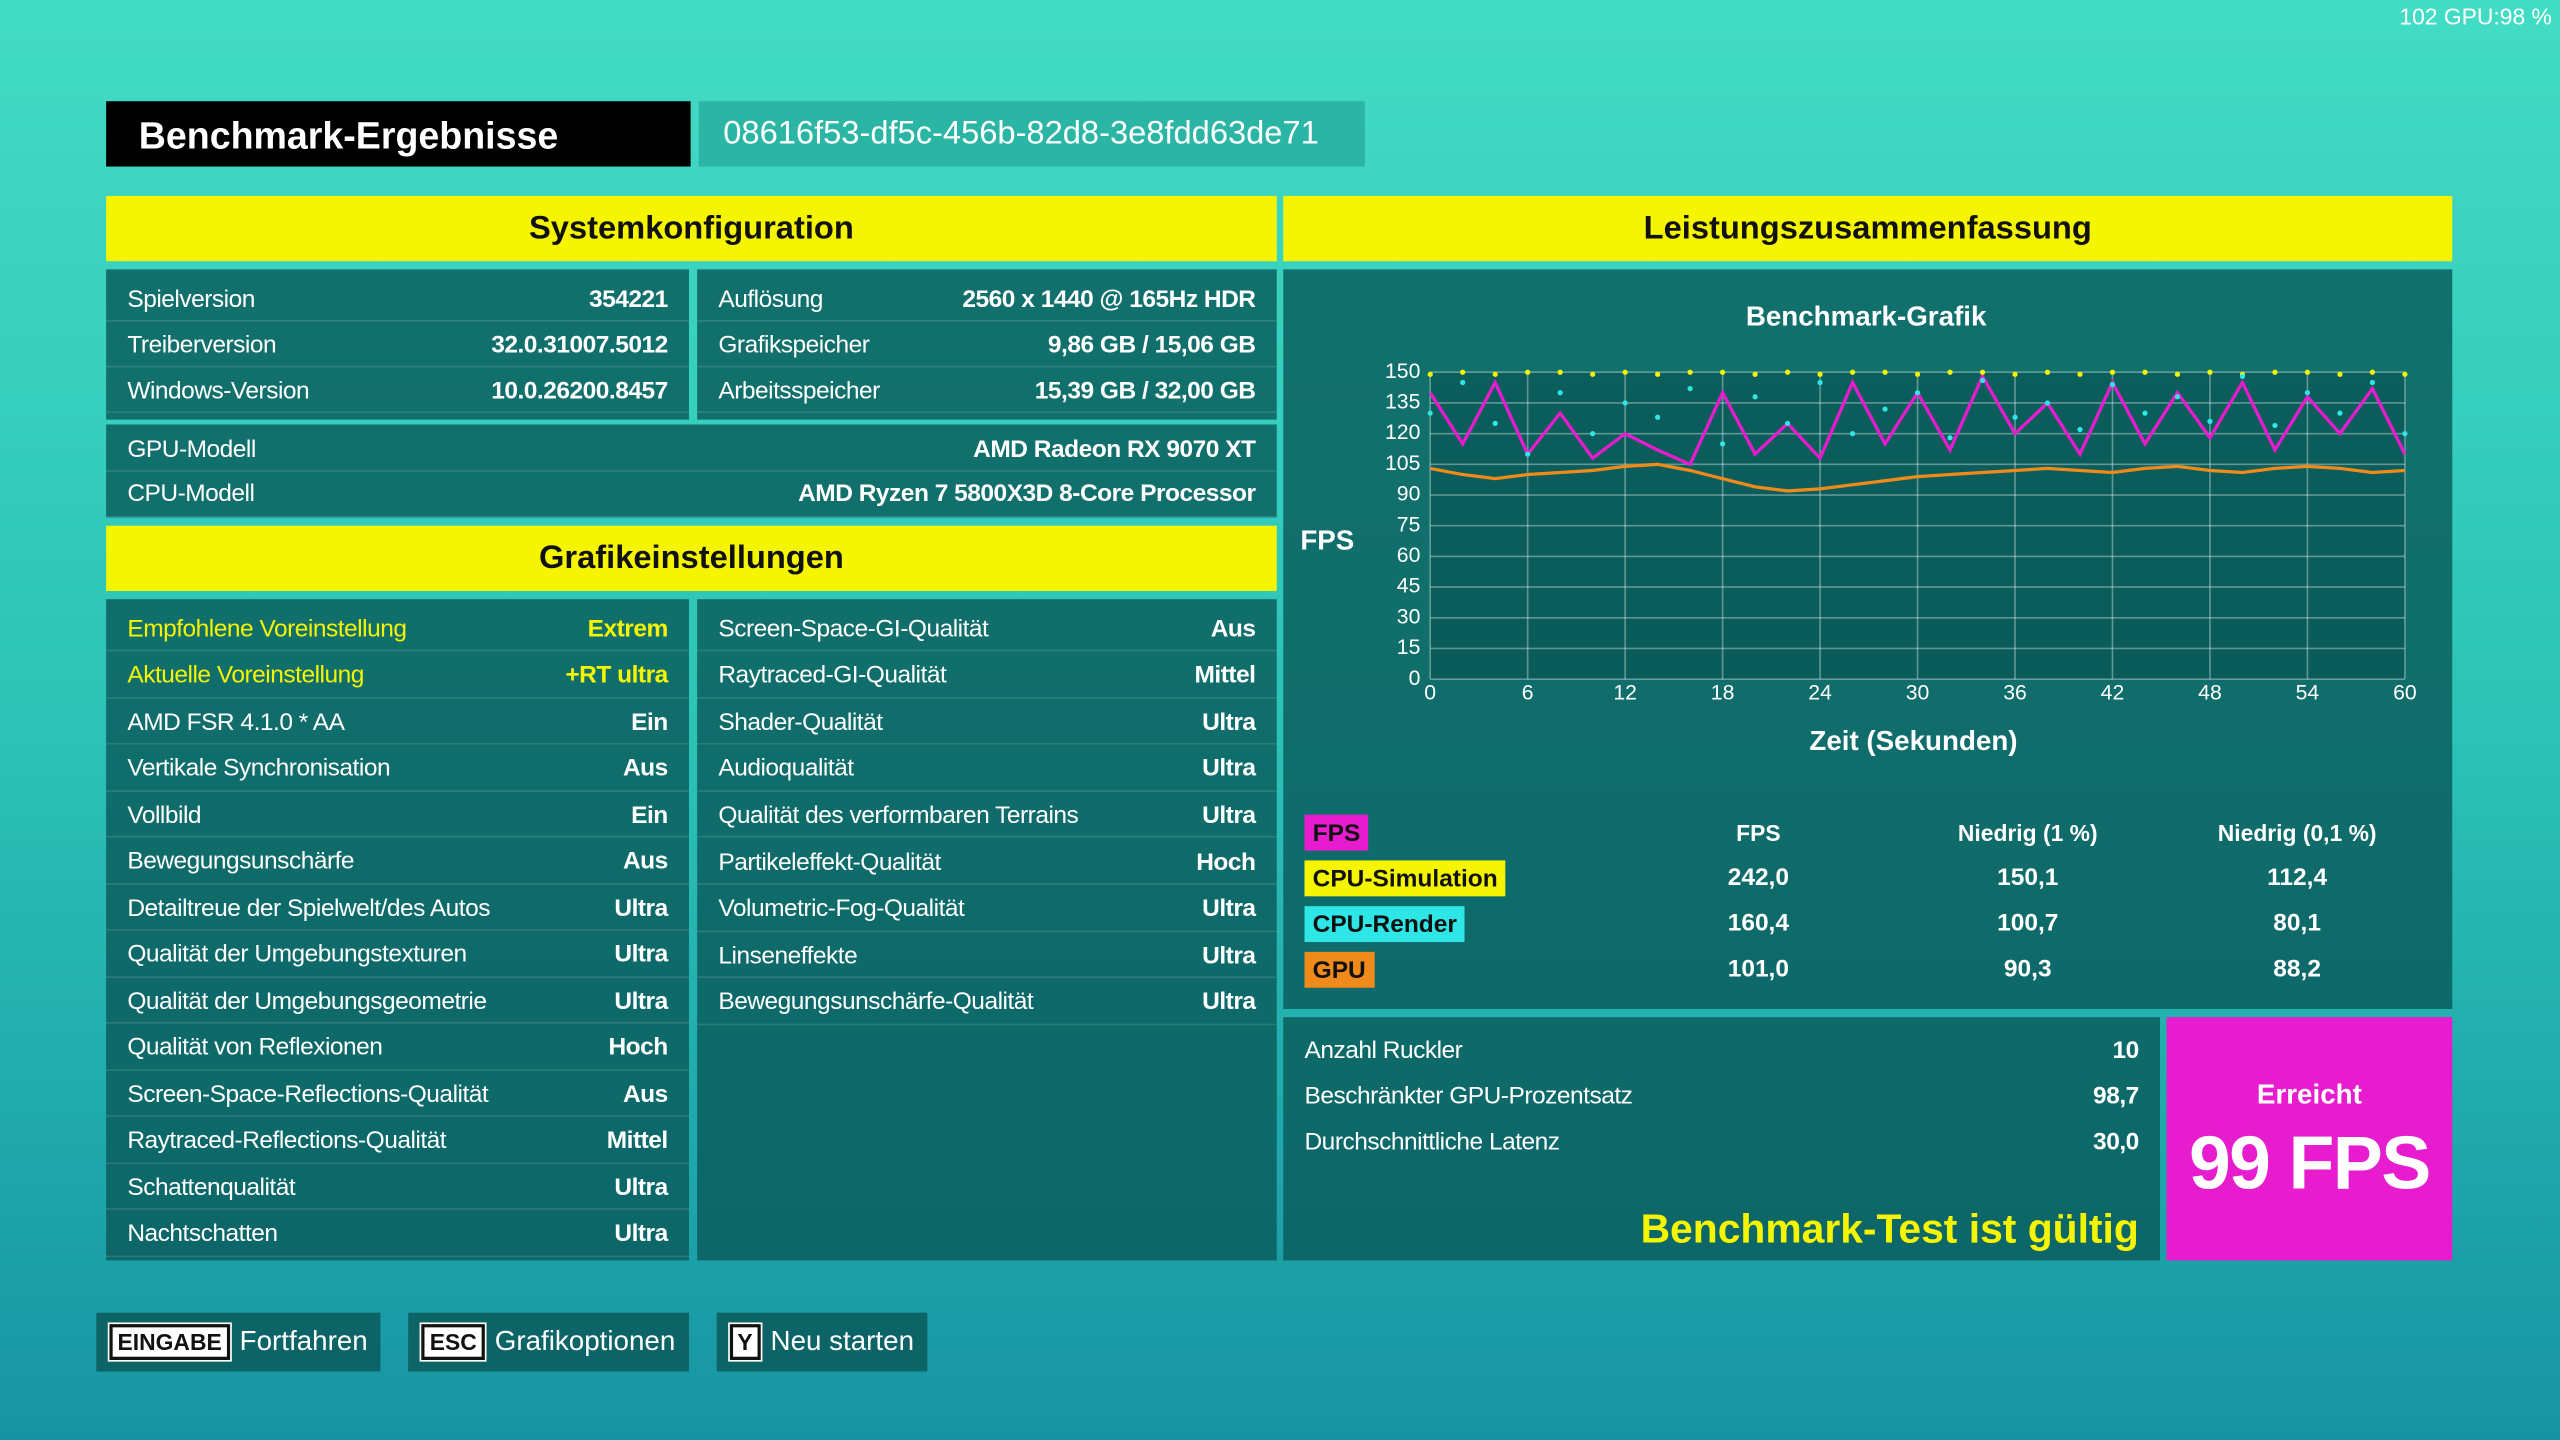  I want to click on setting-row: Spielversion 354221, so click(397, 300).